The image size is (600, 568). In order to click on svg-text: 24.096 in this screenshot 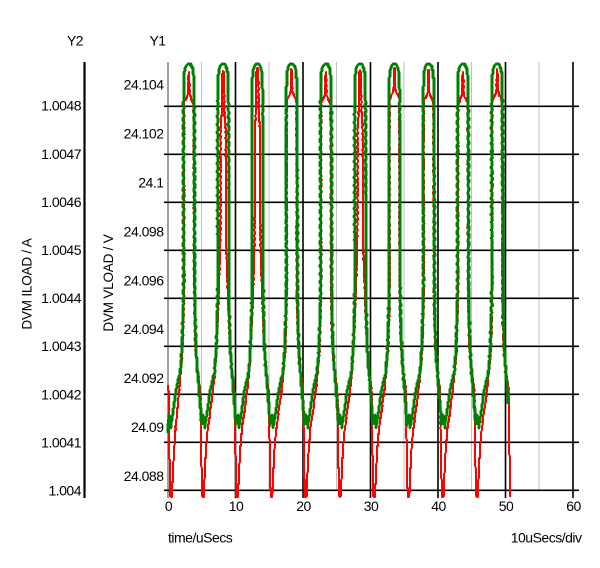, I will do `click(144, 280)`.